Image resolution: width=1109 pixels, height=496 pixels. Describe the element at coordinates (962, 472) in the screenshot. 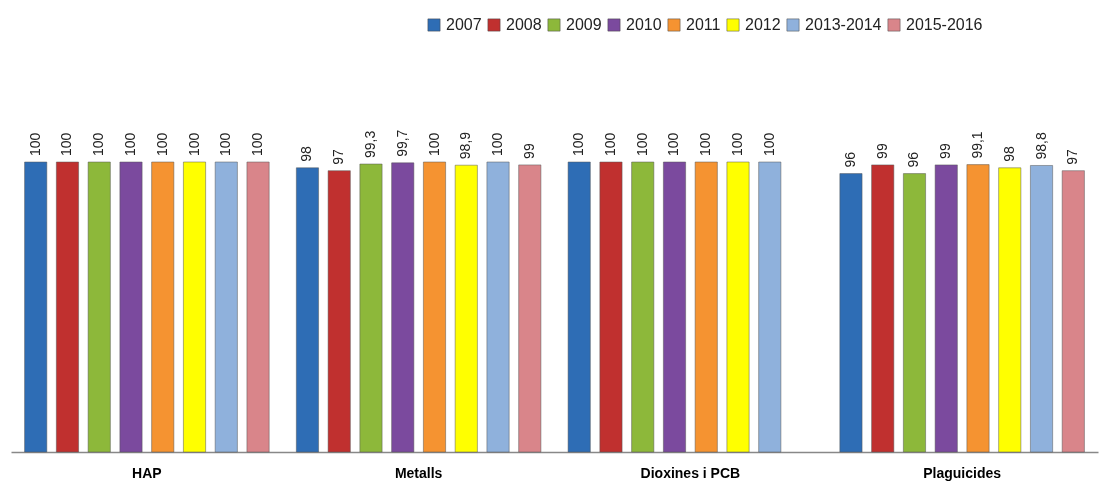

I see `x-tick-label: Plaguicides` at that location.